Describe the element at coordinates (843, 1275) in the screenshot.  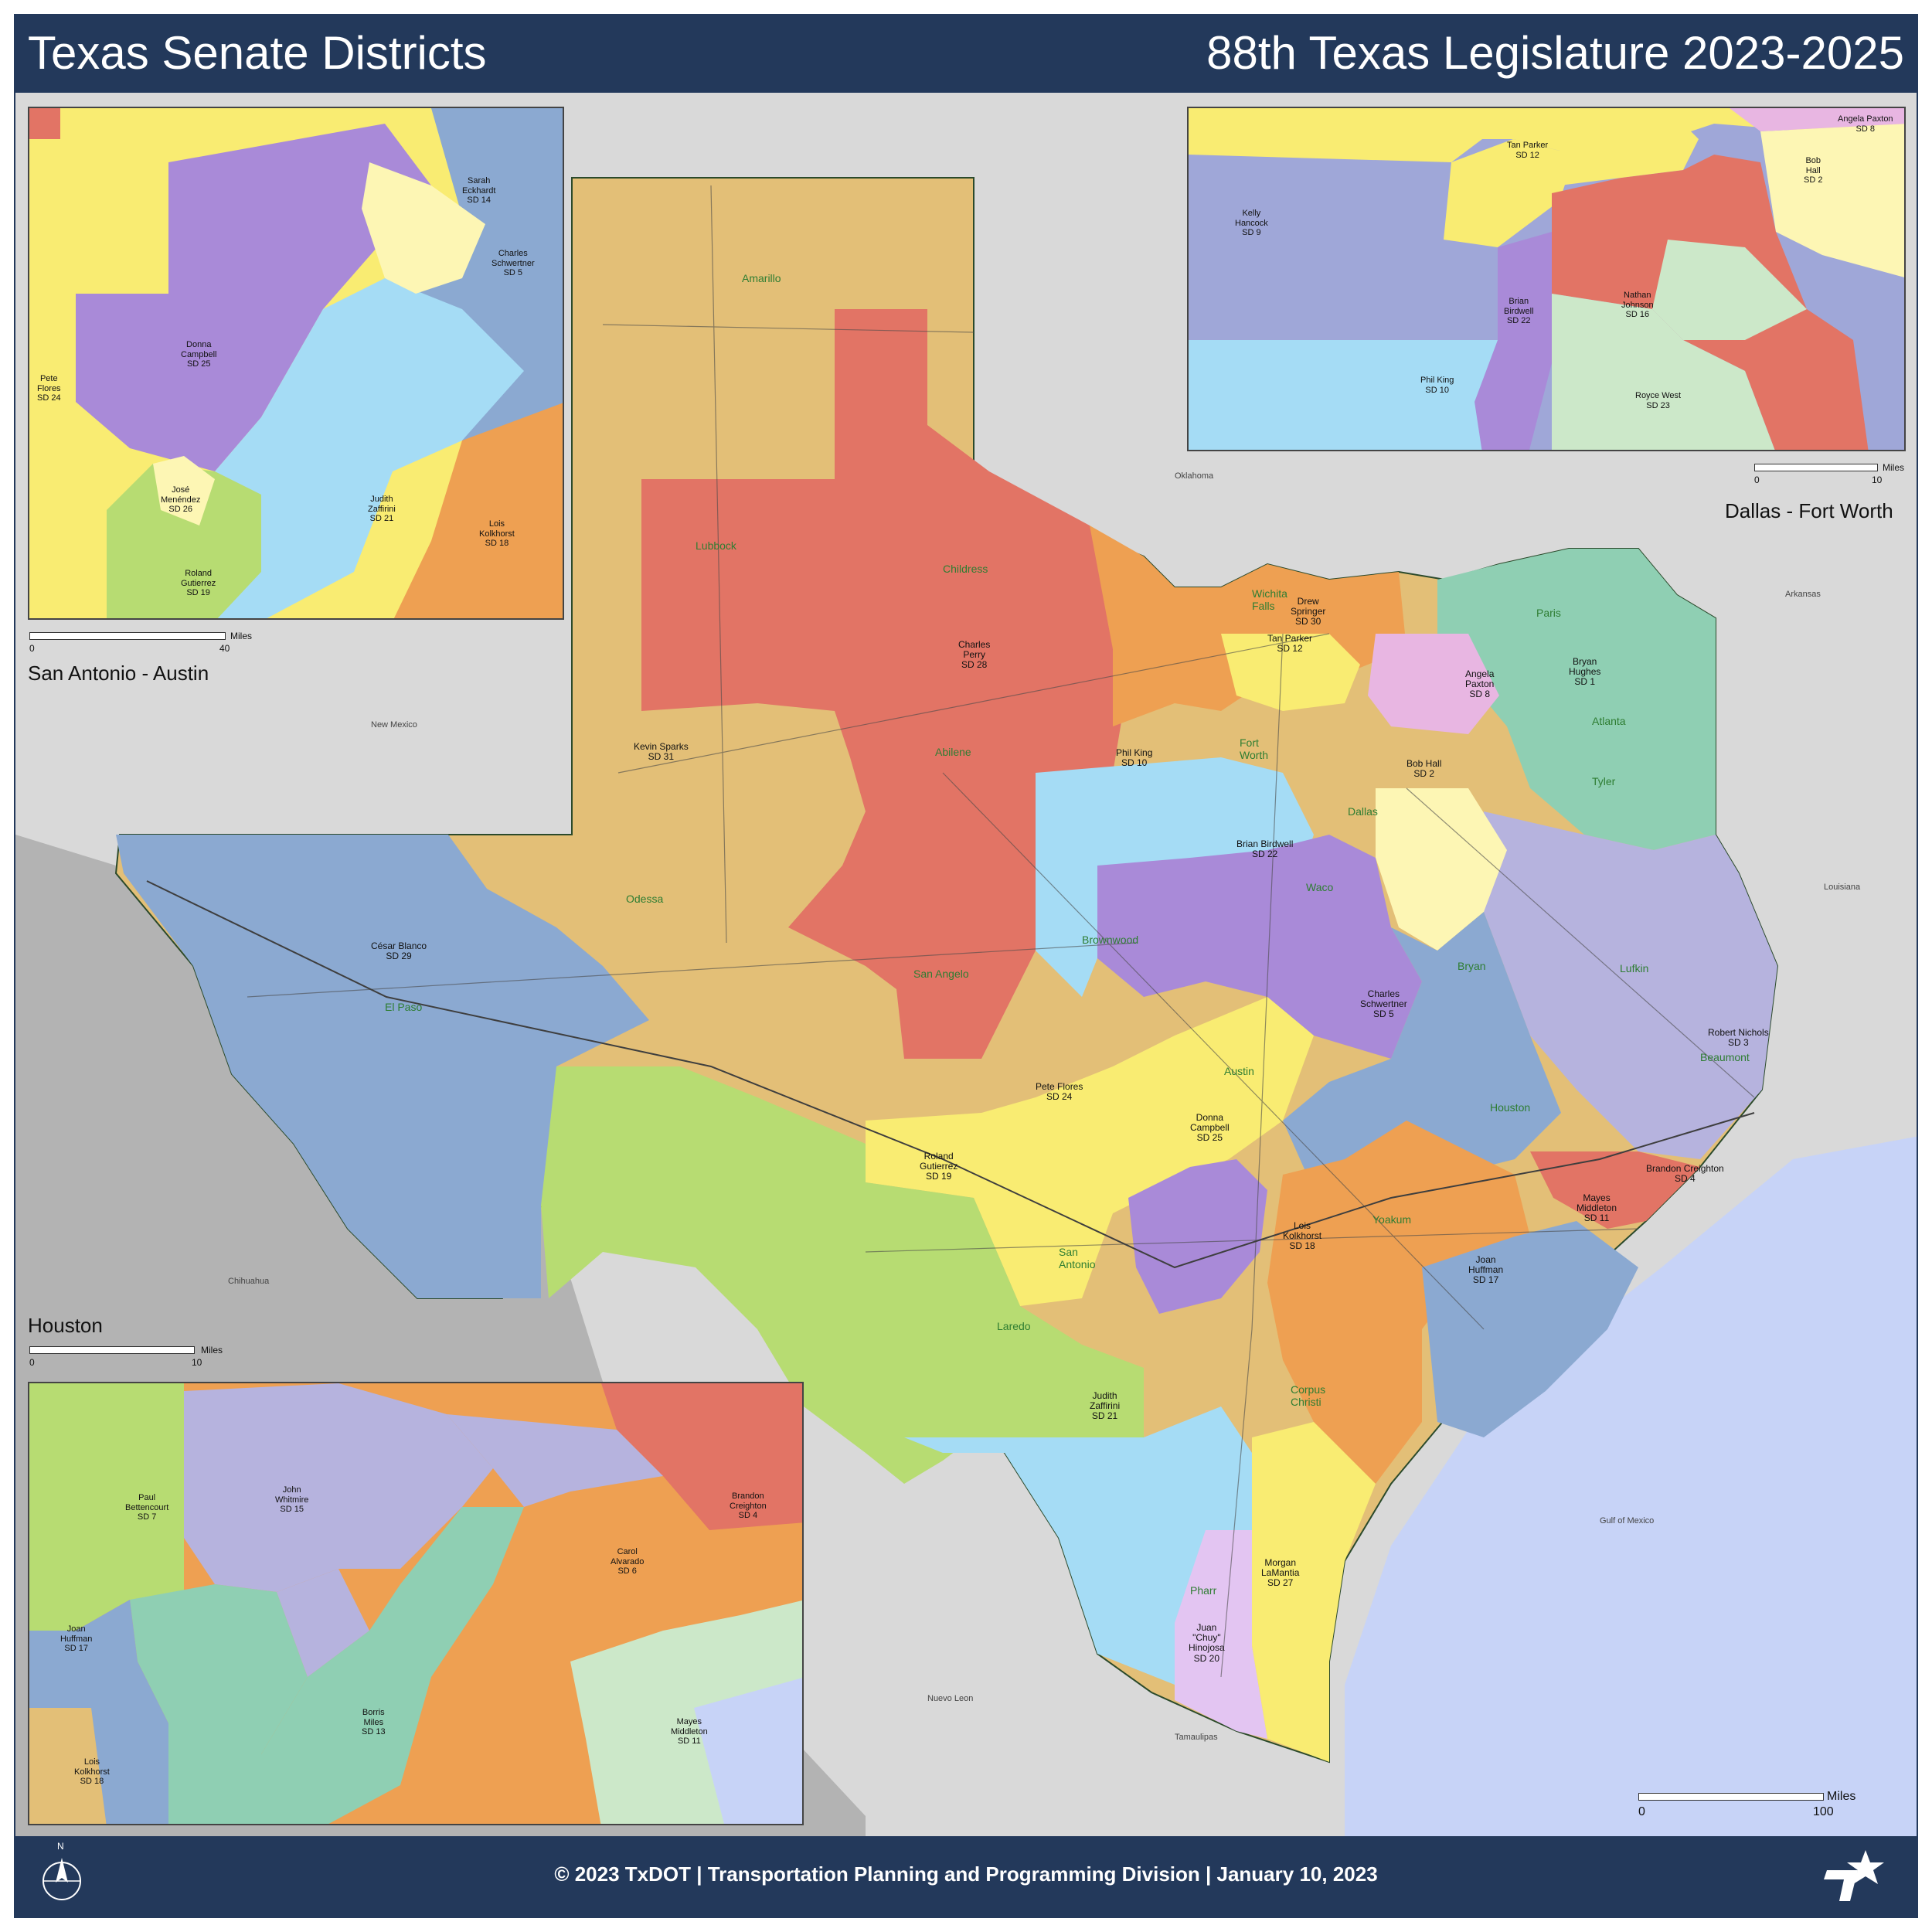
I see `district-sd19` at that location.